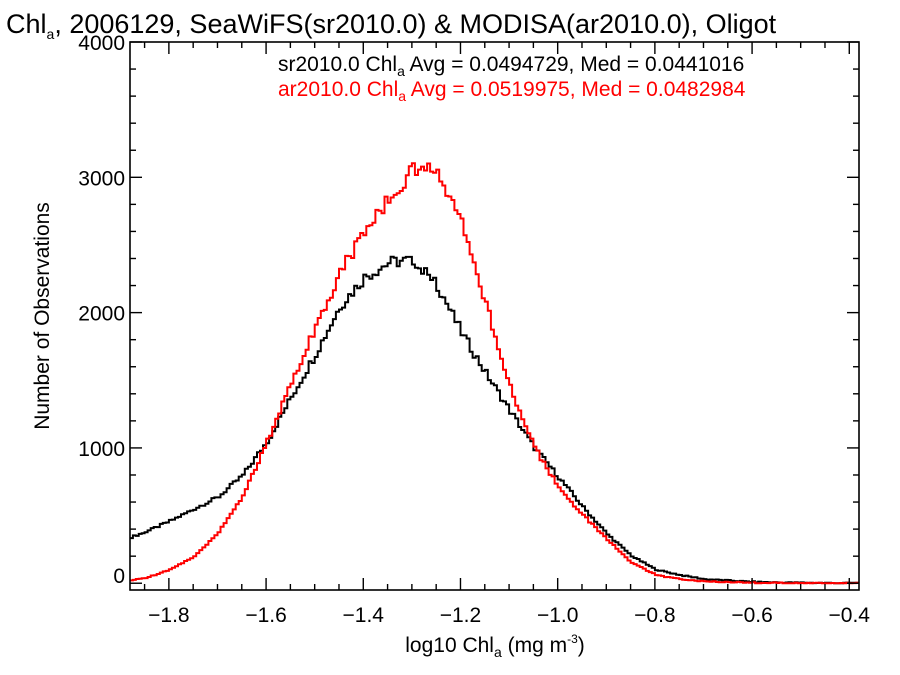 The image size is (900, 675). Describe the element at coordinates (557, 615) in the screenshot. I see `x-tick-label: −1.0` at that location.